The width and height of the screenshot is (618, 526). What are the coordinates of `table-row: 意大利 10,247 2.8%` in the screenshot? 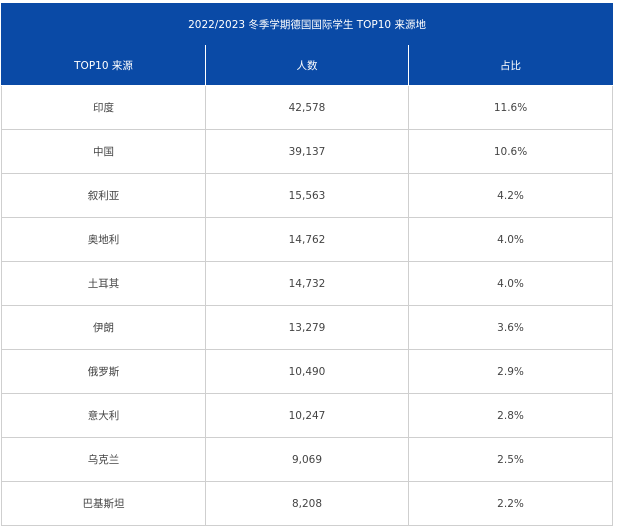 It's located at (307, 415).